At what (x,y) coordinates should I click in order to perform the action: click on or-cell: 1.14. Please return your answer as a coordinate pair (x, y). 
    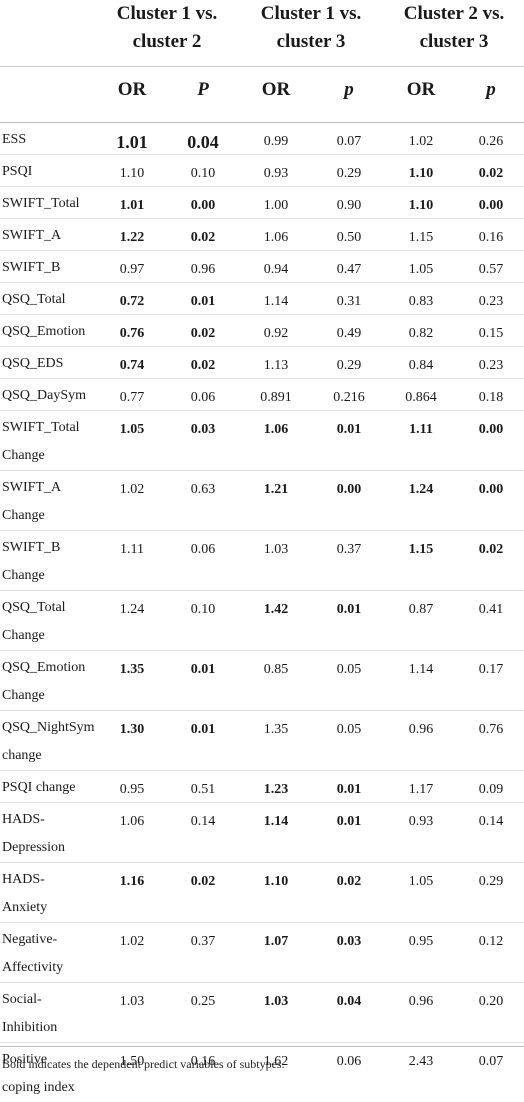
    Looking at the image, I should click on (421, 681).